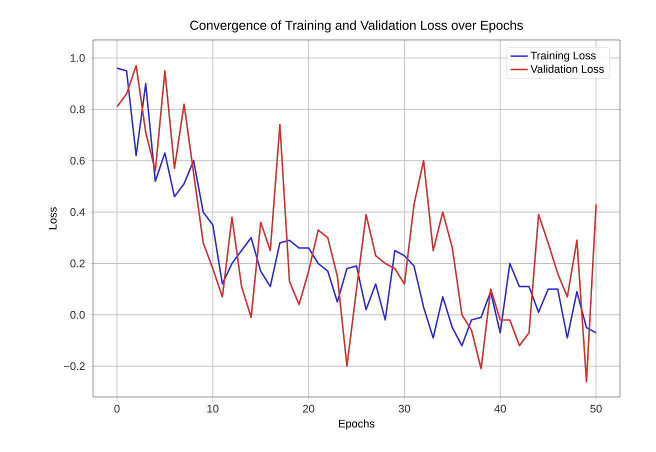 The height and width of the screenshot is (452, 656). Describe the element at coordinates (52, 218) in the screenshot. I see `y-axis-title: Loss` at that location.